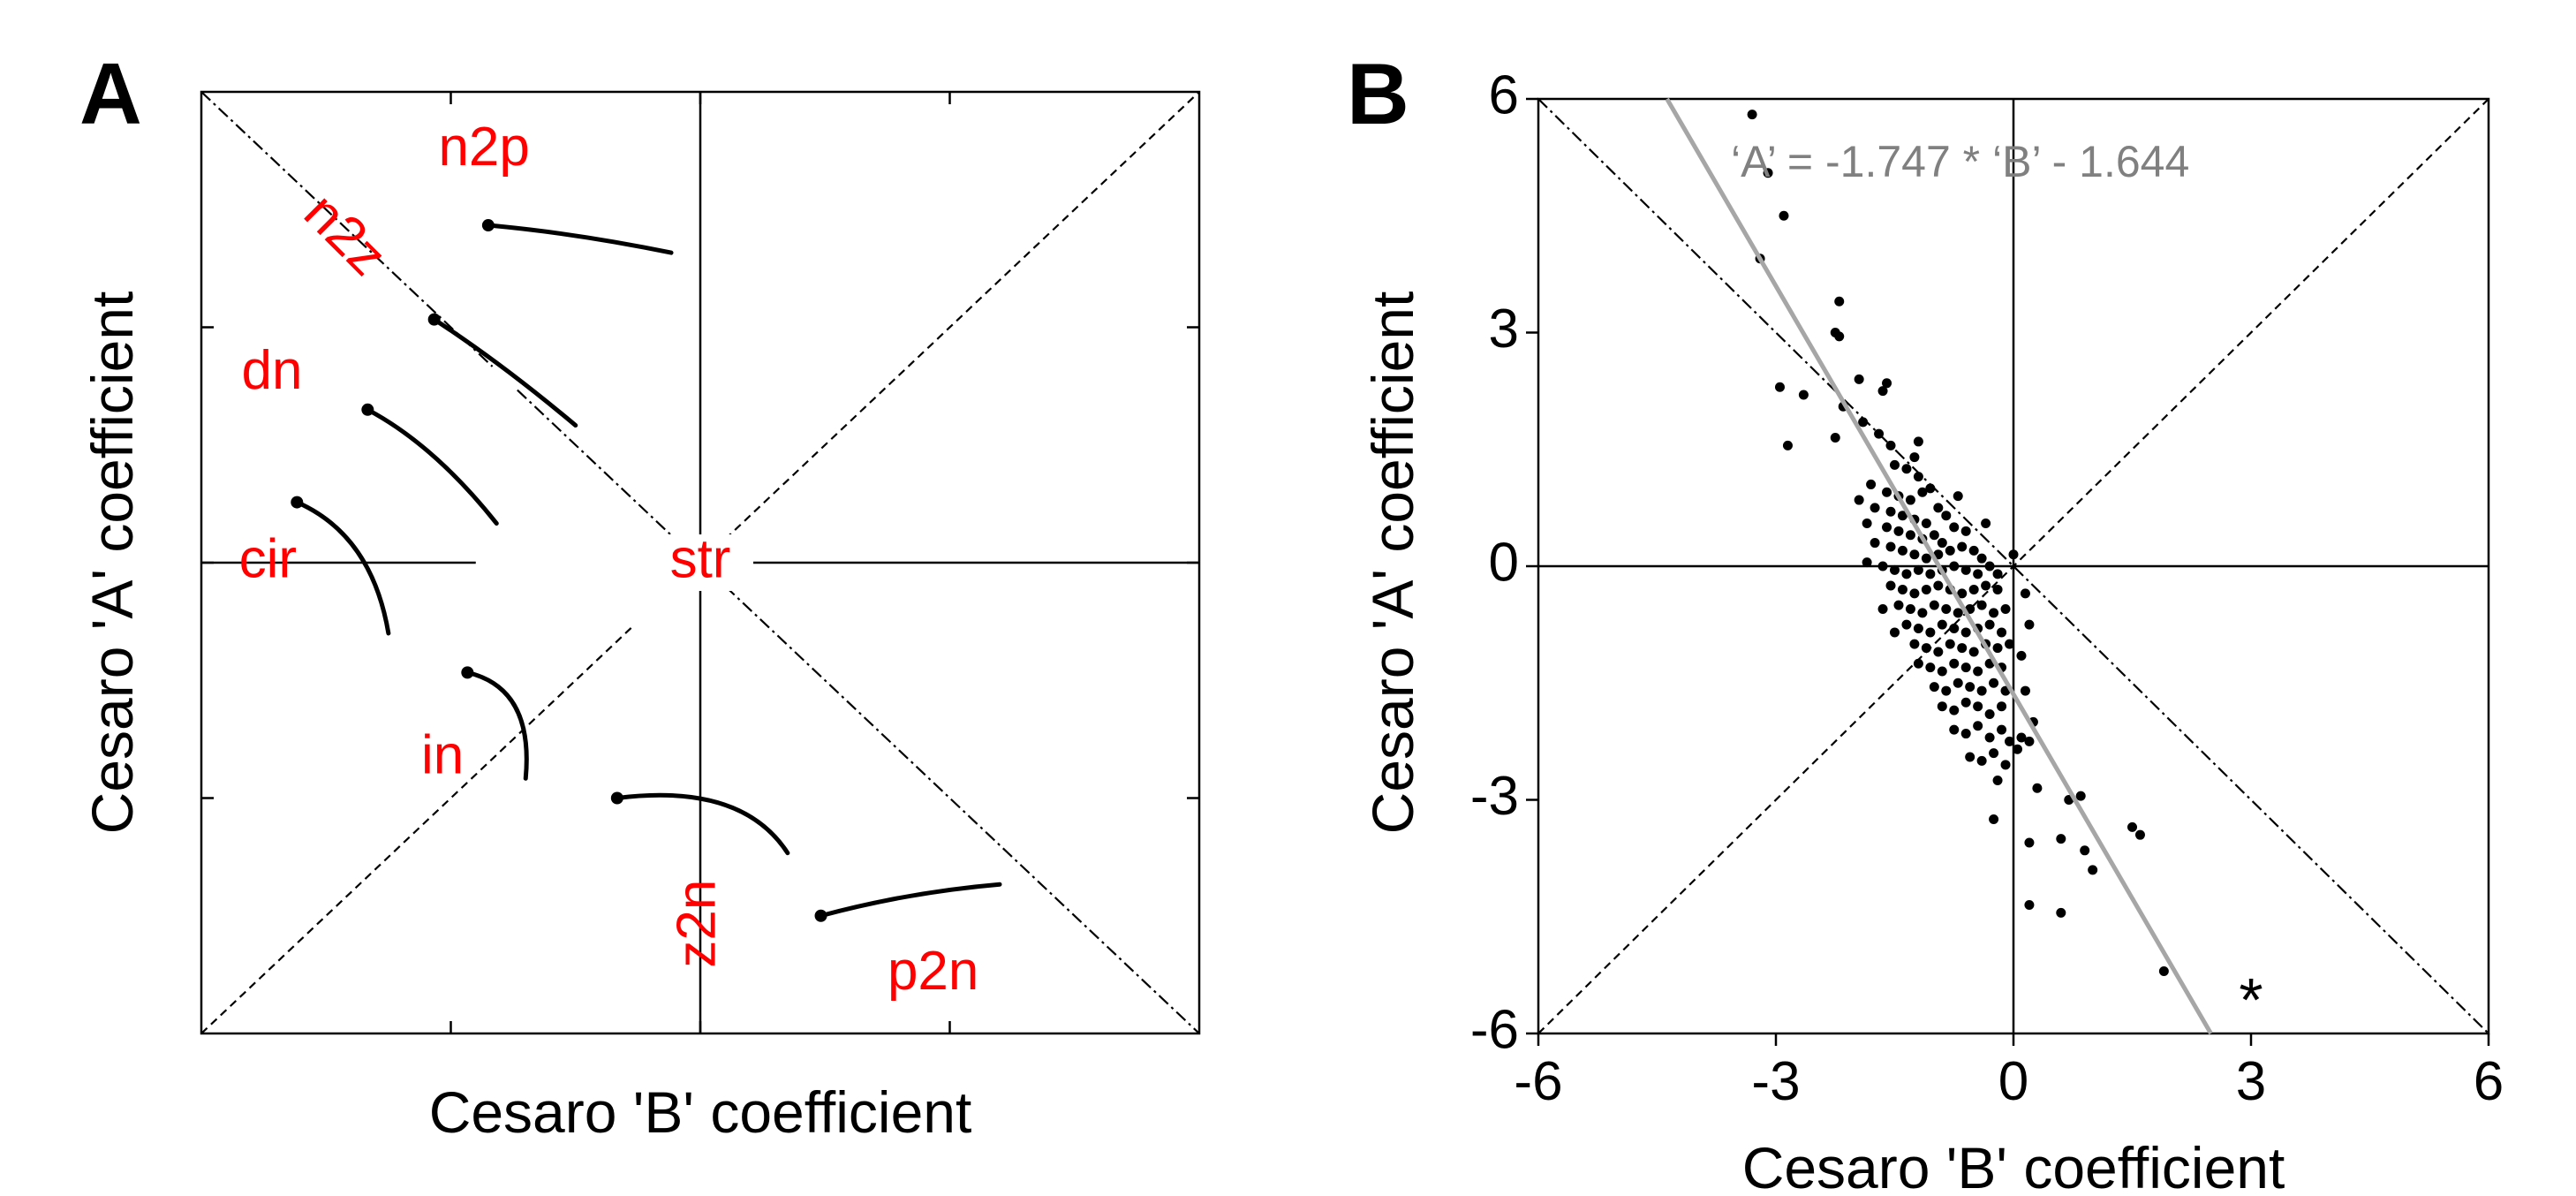 The height and width of the screenshot is (1196, 2576). Describe the element at coordinates (2250, 999) in the screenshot. I see `panel-b-asterisk-marker: *` at that location.